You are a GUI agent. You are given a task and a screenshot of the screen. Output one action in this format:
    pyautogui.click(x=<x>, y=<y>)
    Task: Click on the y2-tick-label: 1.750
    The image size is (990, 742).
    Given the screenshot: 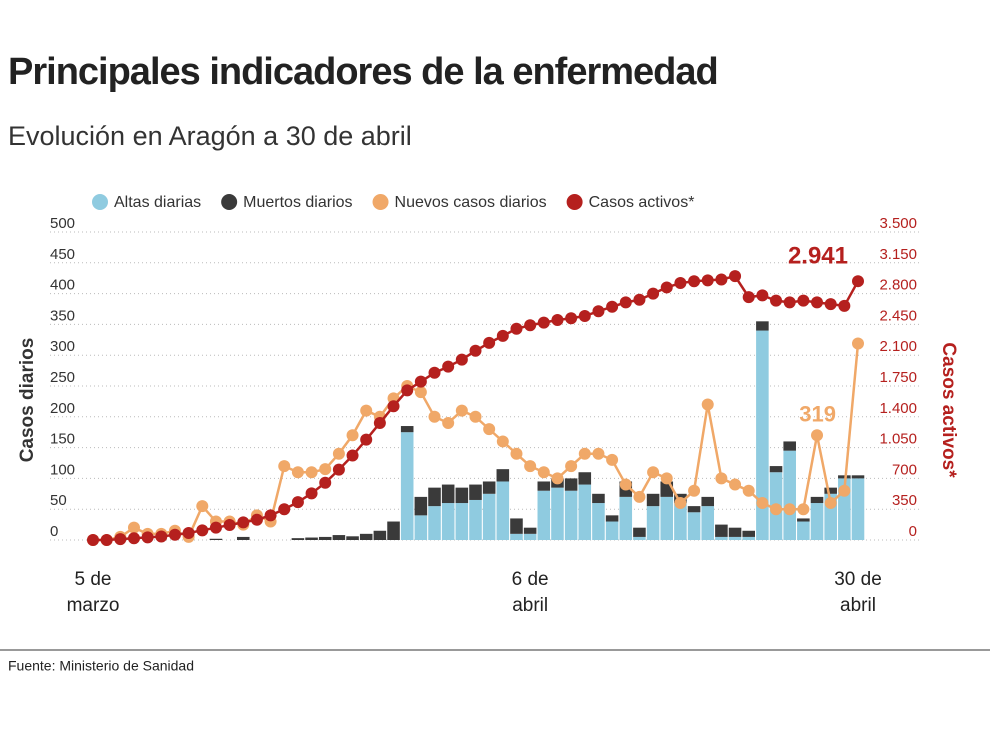 What is the action you would take?
    pyautogui.click(x=898, y=377)
    